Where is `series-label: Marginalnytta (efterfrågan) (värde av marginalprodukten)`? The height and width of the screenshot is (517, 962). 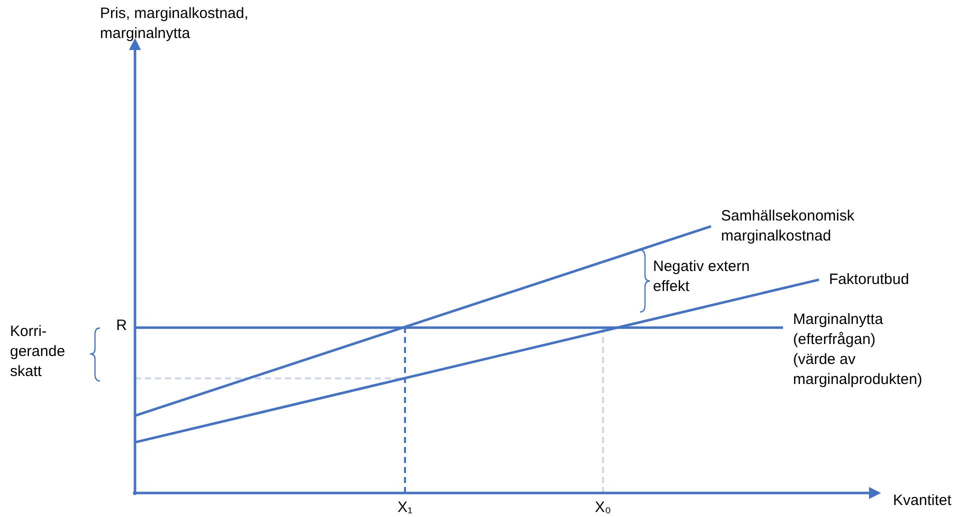 series-label: Marginalnytta (efterfrågan) (värde av marginalprodukten) is located at coordinates (857, 349).